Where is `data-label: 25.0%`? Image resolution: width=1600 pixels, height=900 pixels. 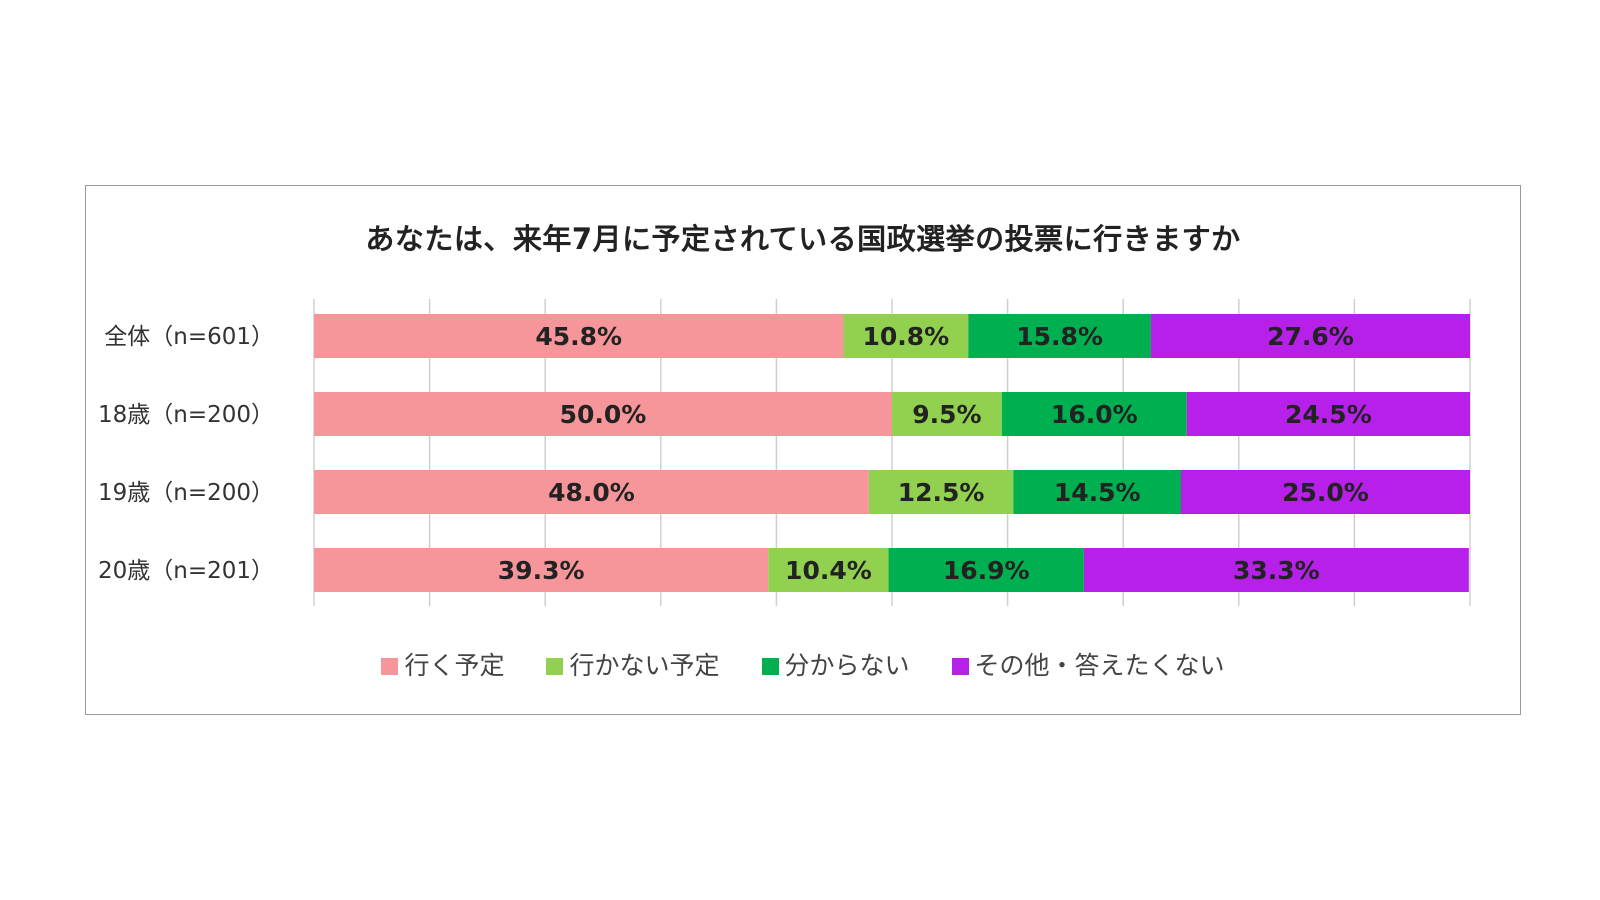 data-label: 25.0% is located at coordinates (1325, 492).